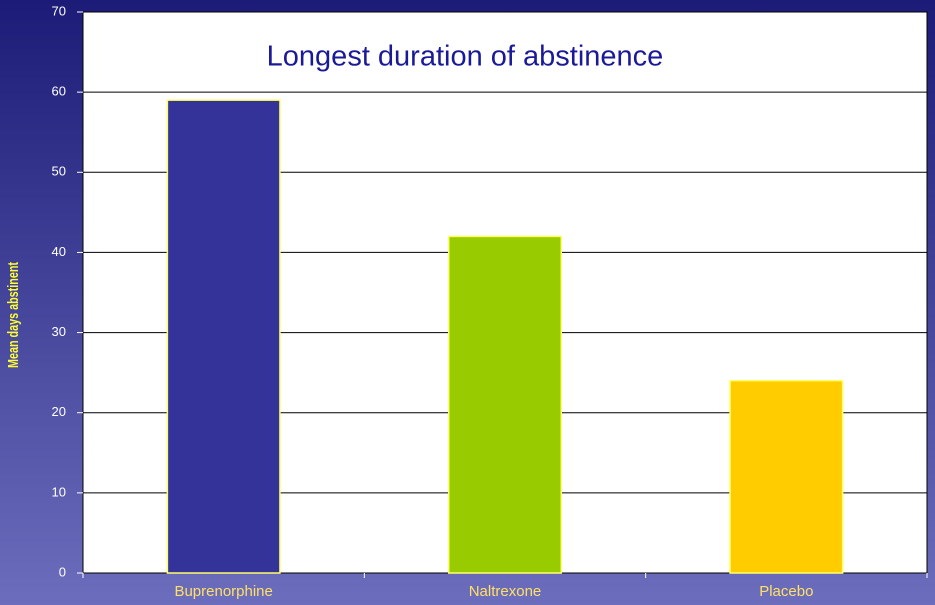  Describe the element at coordinates (59, 491) in the screenshot. I see `y-tick-label: 10` at that location.